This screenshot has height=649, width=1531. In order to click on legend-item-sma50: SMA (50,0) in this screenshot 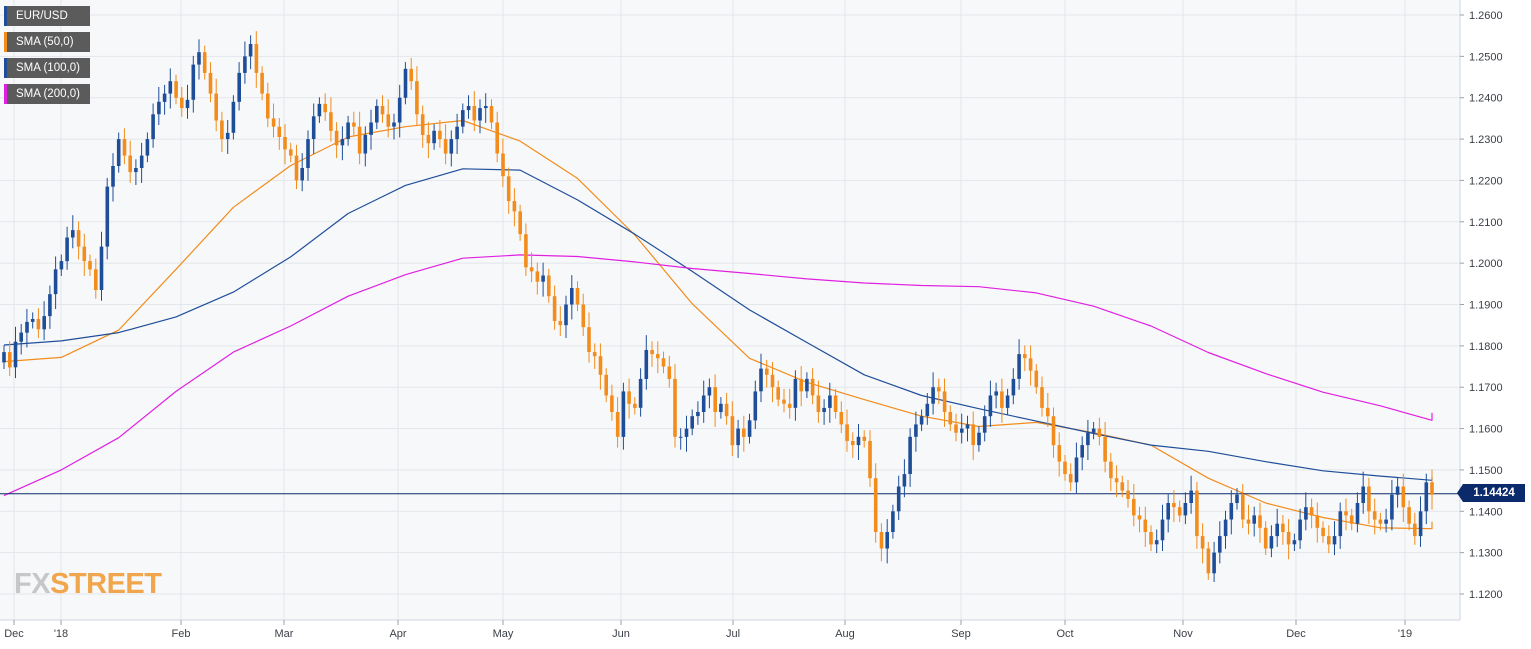, I will do `click(47, 42)`.